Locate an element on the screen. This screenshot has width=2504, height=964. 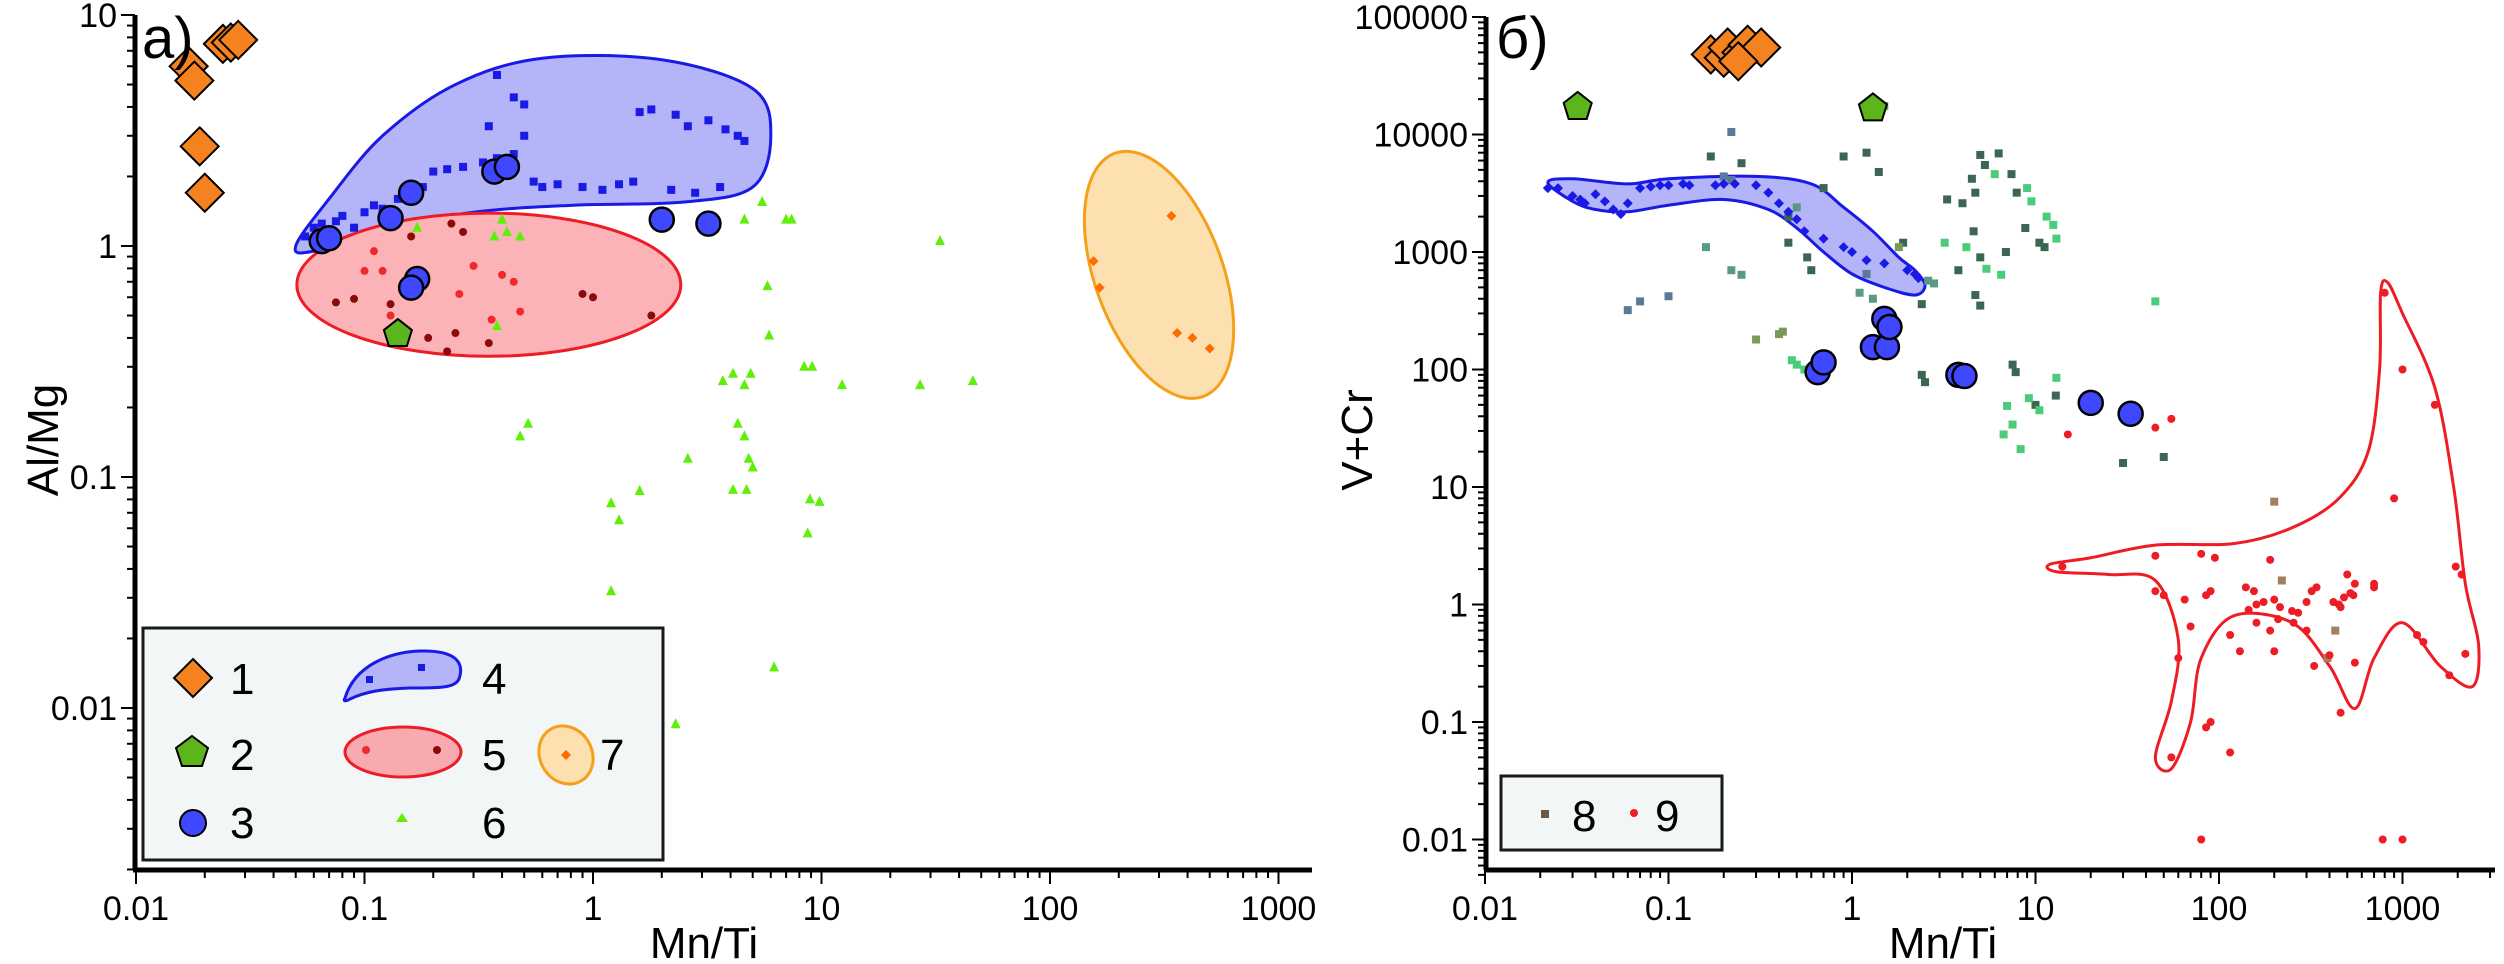
panel-a-xlabel: Mn/Ti is located at coordinates (704, 941).